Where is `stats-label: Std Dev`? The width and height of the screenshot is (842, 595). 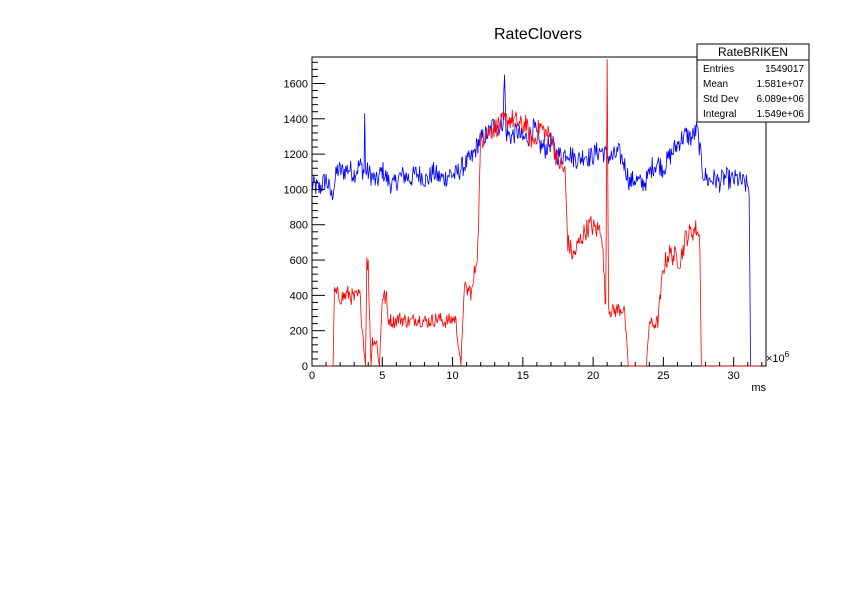
stats-label: Std Dev is located at coordinates (721, 99).